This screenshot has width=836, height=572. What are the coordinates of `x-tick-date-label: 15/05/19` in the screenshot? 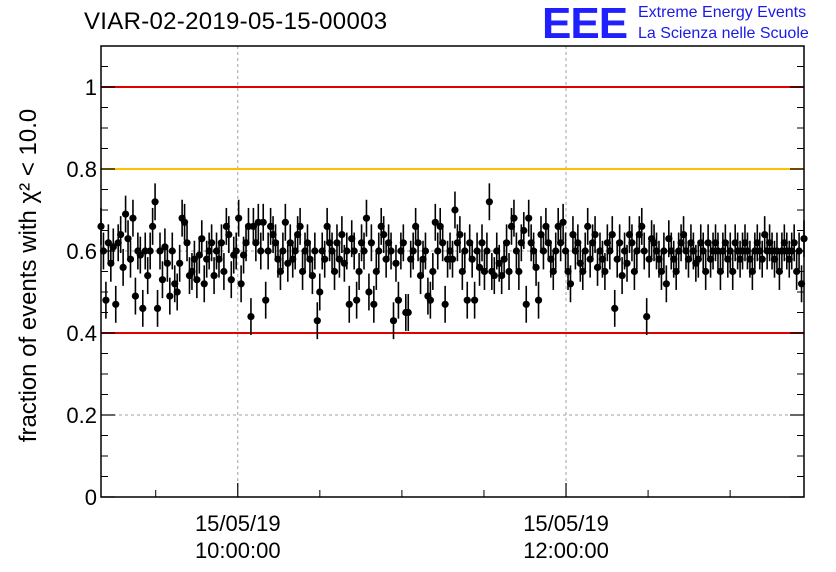 It's located at (238, 523).